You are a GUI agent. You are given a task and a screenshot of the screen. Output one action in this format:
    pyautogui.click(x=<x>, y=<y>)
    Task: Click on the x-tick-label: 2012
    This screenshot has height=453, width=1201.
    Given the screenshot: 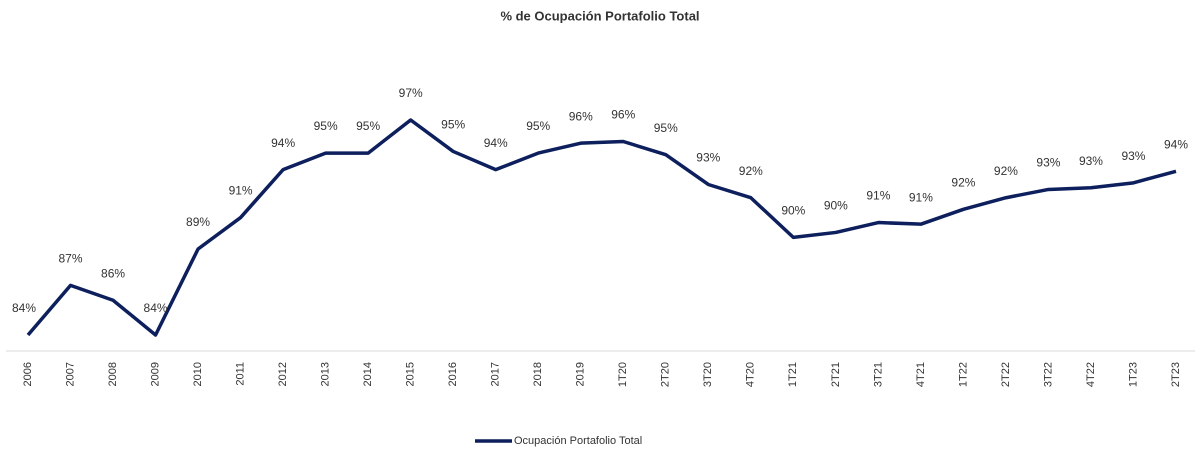 What is the action you would take?
    pyautogui.click(x=283, y=374)
    